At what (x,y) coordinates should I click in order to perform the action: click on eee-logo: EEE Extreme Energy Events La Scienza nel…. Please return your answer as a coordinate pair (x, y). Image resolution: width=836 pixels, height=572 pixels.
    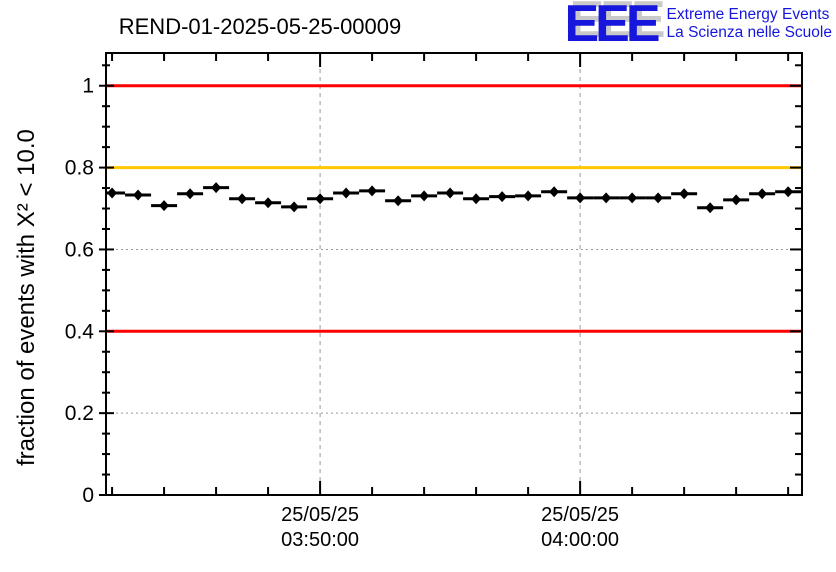
    Looking at the image, I should click on (698, 26).